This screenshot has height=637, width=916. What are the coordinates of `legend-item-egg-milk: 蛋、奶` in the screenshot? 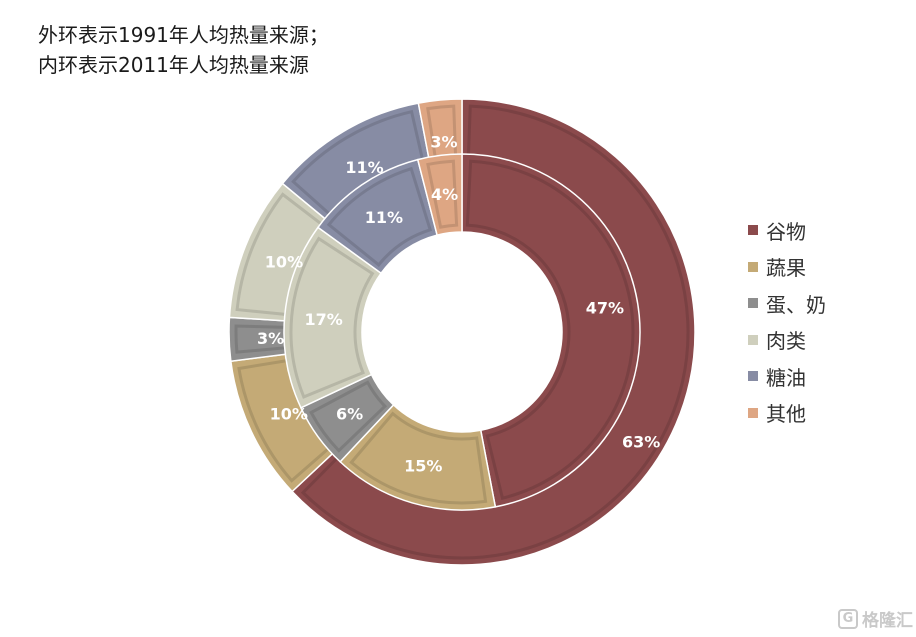 It's located at (787, 303).